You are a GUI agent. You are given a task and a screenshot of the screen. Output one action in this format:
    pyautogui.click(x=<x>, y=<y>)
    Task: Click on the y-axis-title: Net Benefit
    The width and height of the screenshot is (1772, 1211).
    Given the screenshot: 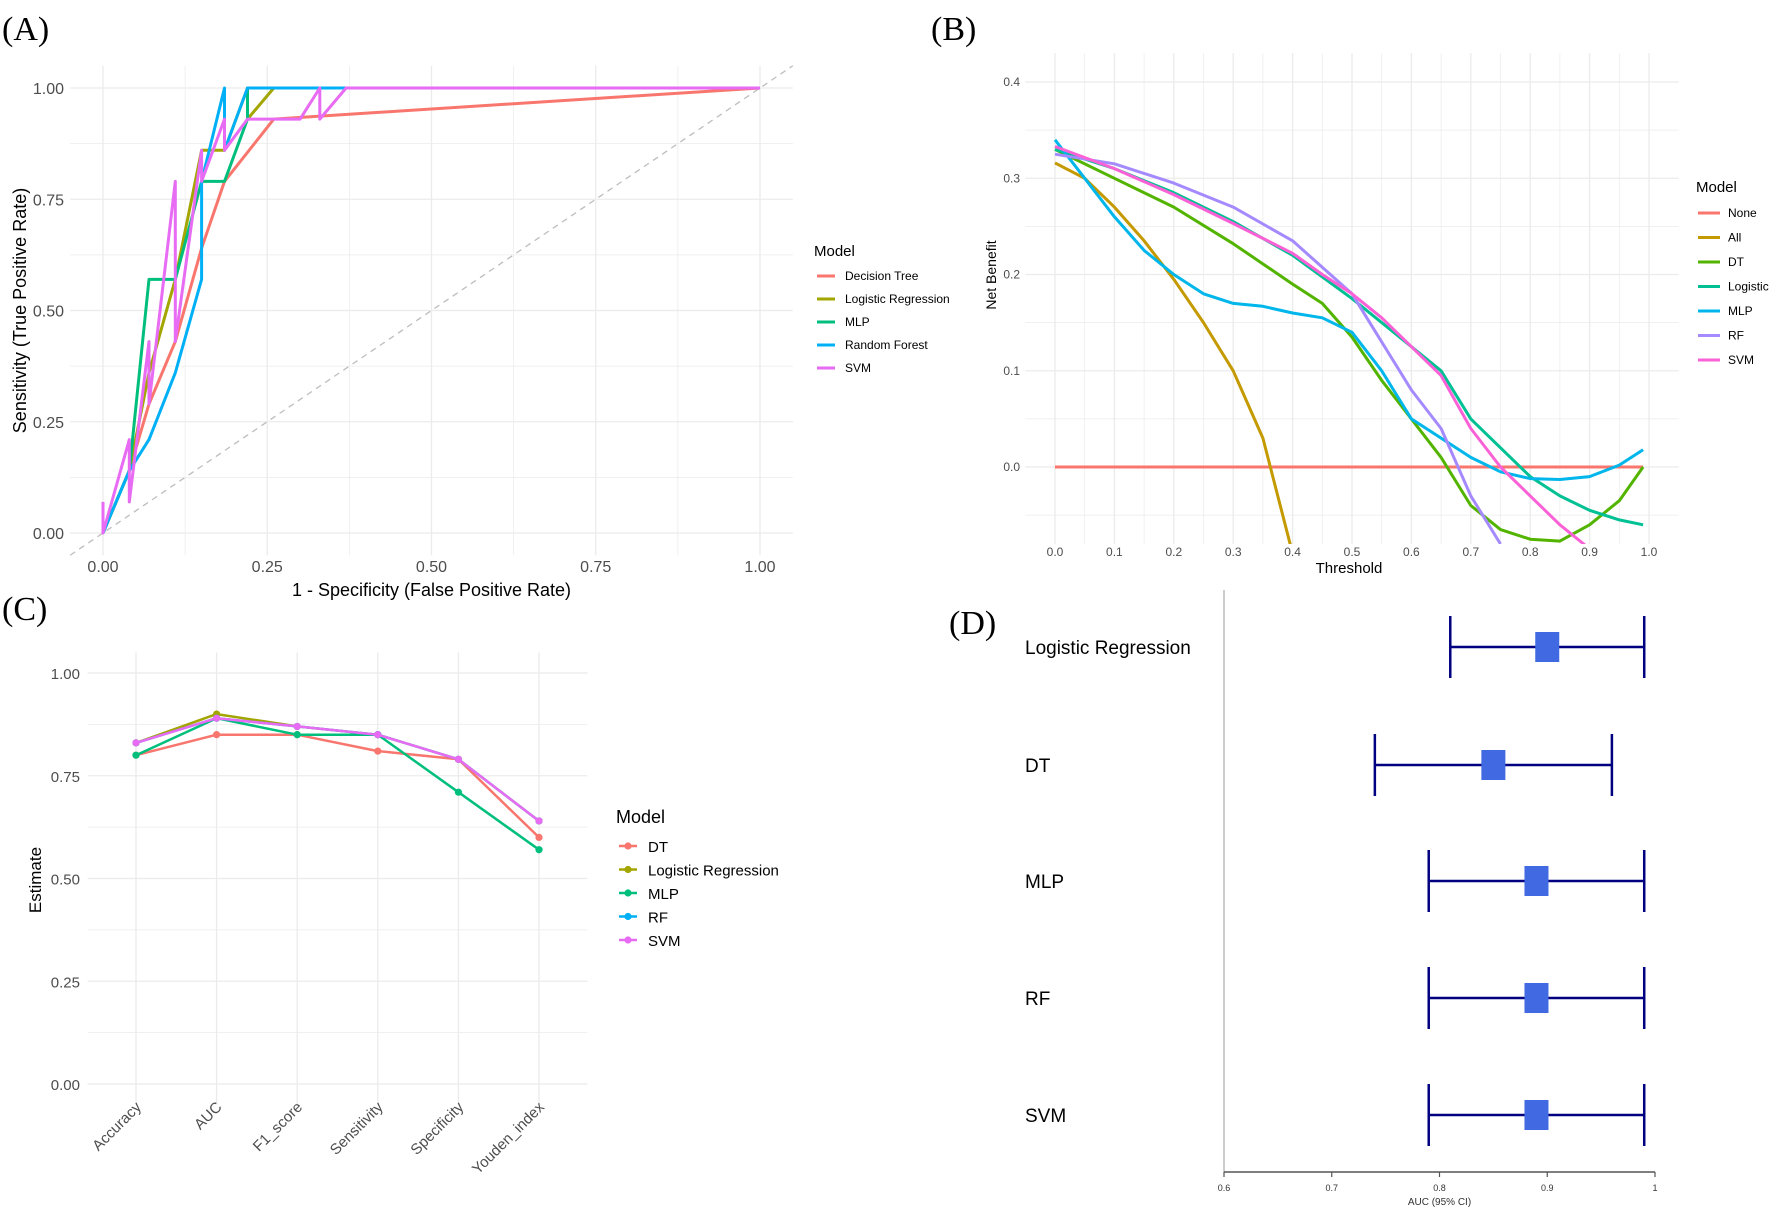 What is the action you would take?
    pyautogui.click(x=991, y=274)
    